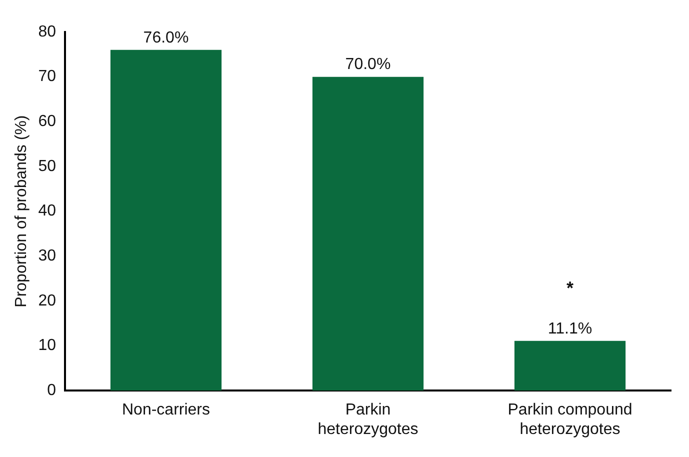 The image size is (689, 457). What do you see at coordinates (570, 329) in the screenshot?
I see `data-label: 11.1%` at bounding box center [570, 329].